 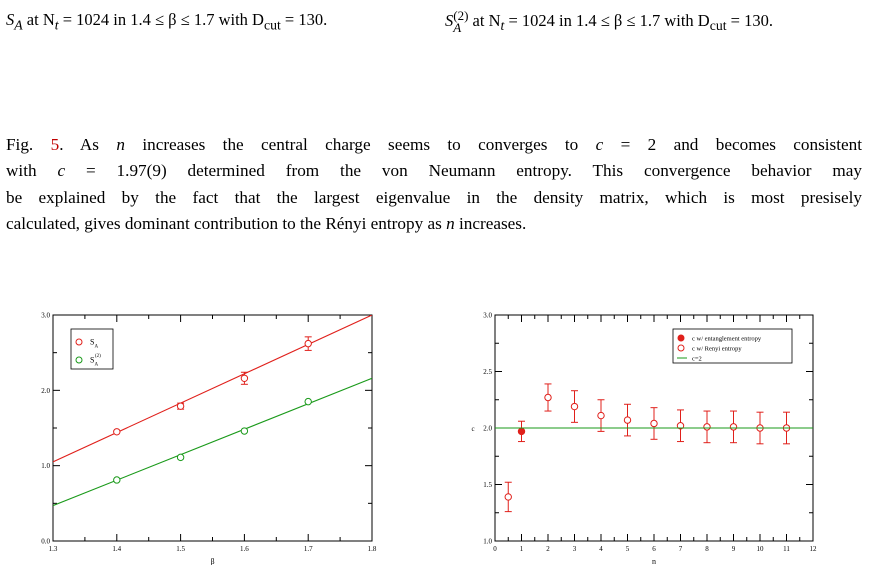 I want to click on x-tick-label: 8, so click(x=707, y=549).